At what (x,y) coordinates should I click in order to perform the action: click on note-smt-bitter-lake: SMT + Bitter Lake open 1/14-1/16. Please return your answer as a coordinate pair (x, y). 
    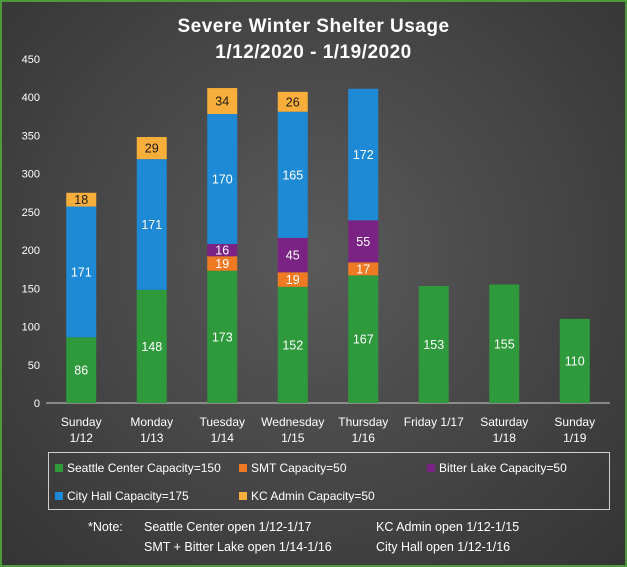
    Looking at the image, I should click on (238, 547).